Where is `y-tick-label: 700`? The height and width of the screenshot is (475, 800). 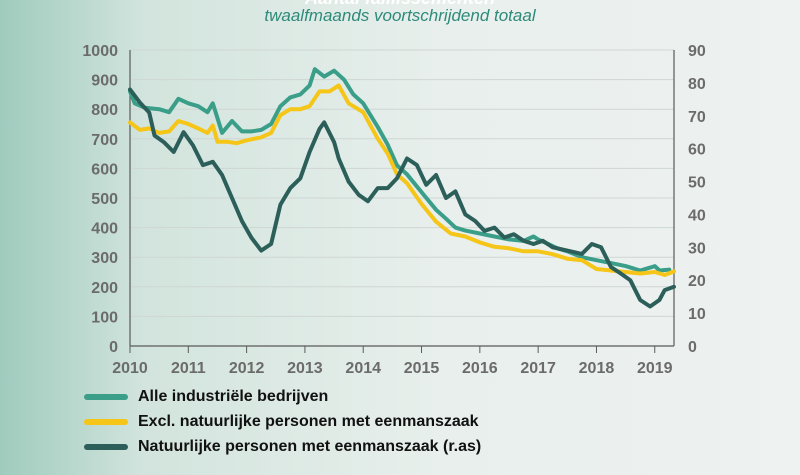 y-tick-label: 700 is located at coordinates (104, 140).